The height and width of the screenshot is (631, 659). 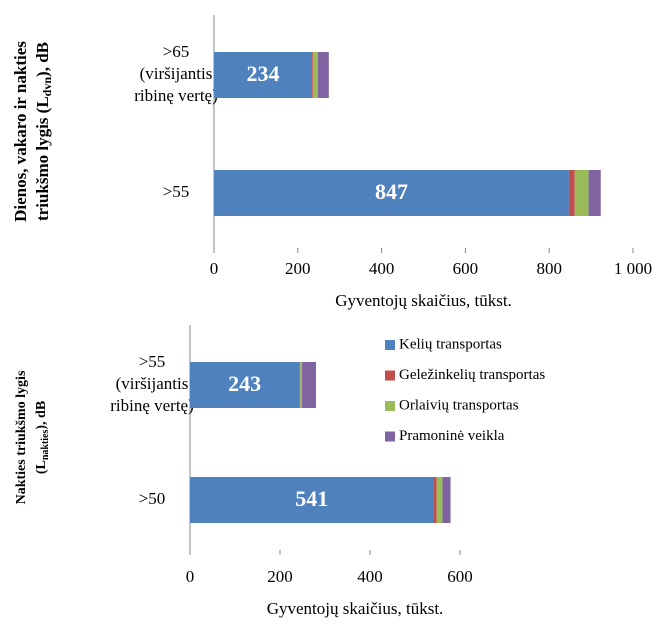 I want to click on value-label: 234, so click(x=263, y=73).